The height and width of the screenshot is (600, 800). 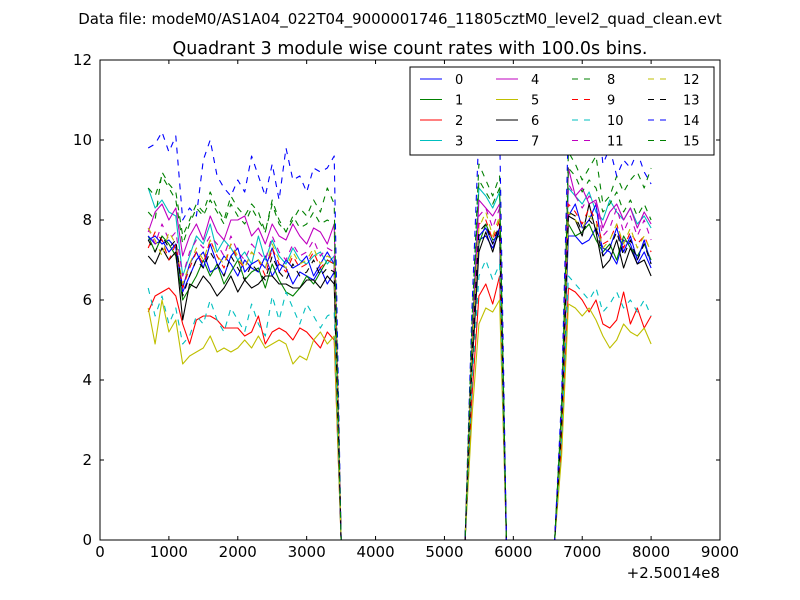 I want to click on legend-label-10: 10, so click(x=615, y=121).